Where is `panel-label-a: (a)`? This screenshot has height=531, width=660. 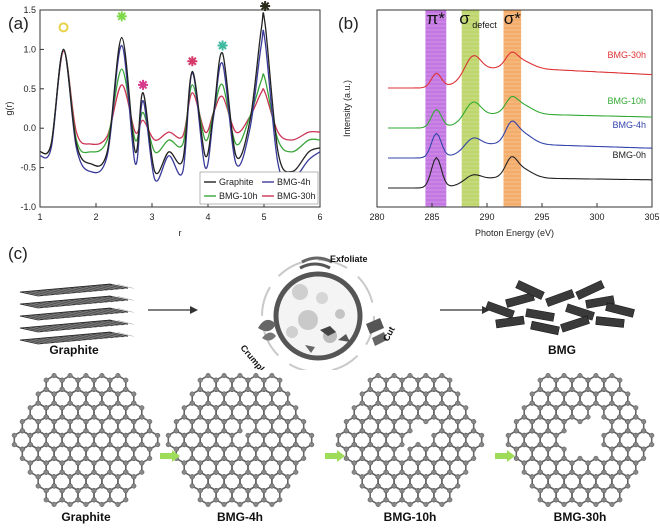 panel-label-a: (a) is located at coordinates (18, 23).